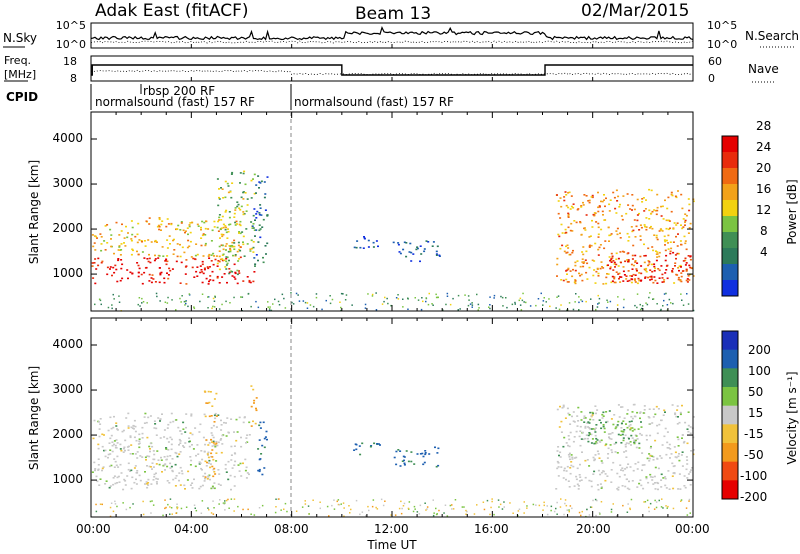 Image resolution: width=800 pixels, height=554 pixels. What do you see at coordinates (20, 38) in the screenshot?
I see `noise-sky-label: N.Sky` at bounding box center [20, 38].